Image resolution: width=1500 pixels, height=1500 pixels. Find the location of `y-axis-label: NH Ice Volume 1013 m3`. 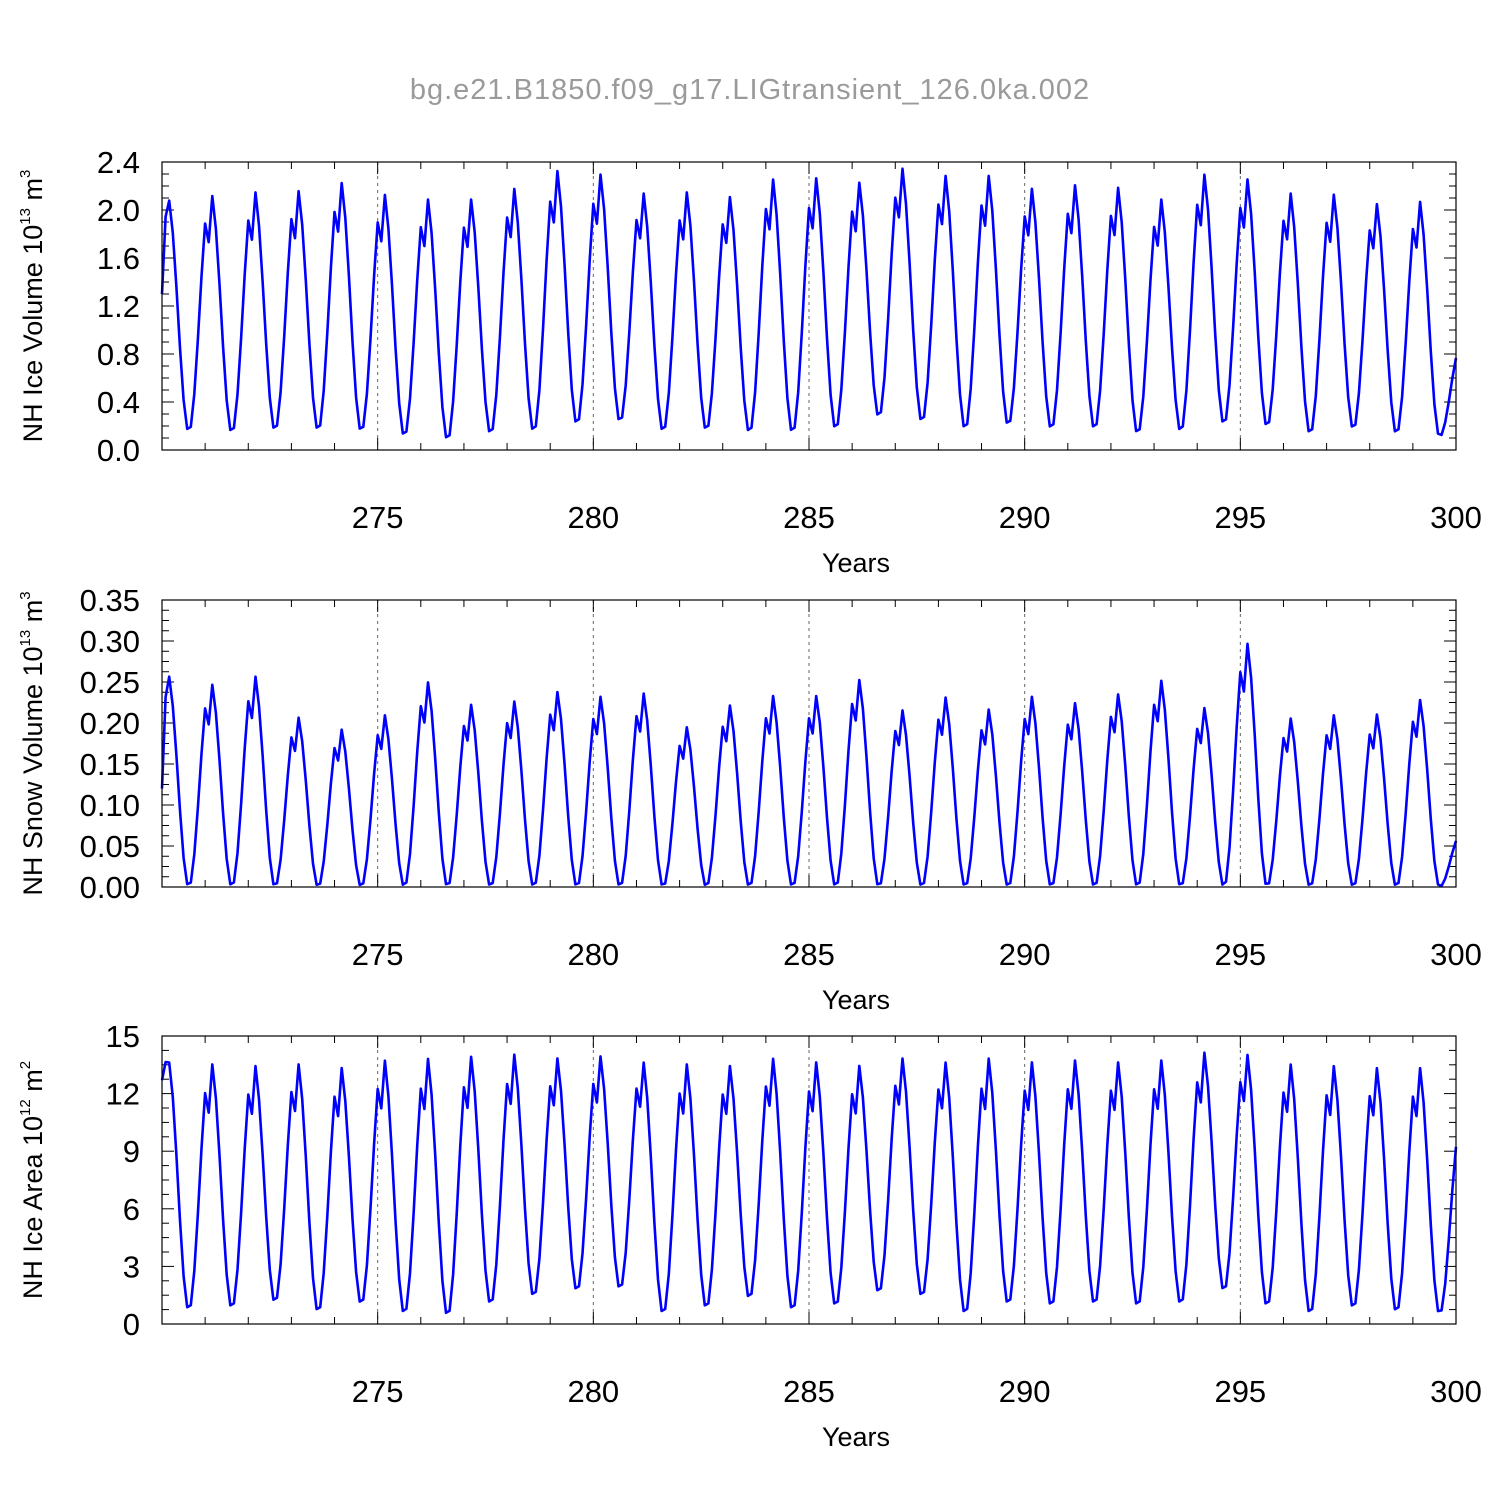

y-axis-label: NH Ice Volume 1013 m3 is located at coordinates (32, 306).